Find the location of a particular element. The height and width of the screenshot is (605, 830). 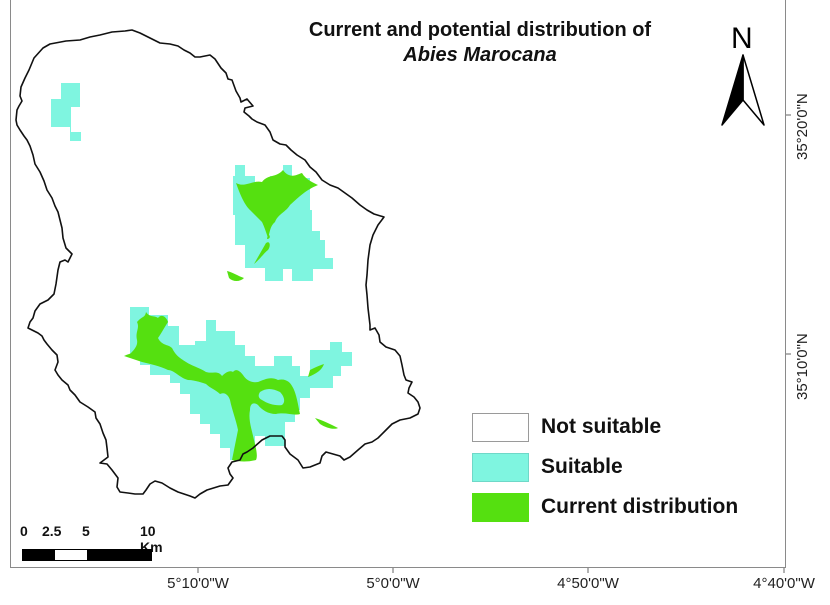

legend-item-current-distribution: Current distribution is located at coordinates (605, 507).